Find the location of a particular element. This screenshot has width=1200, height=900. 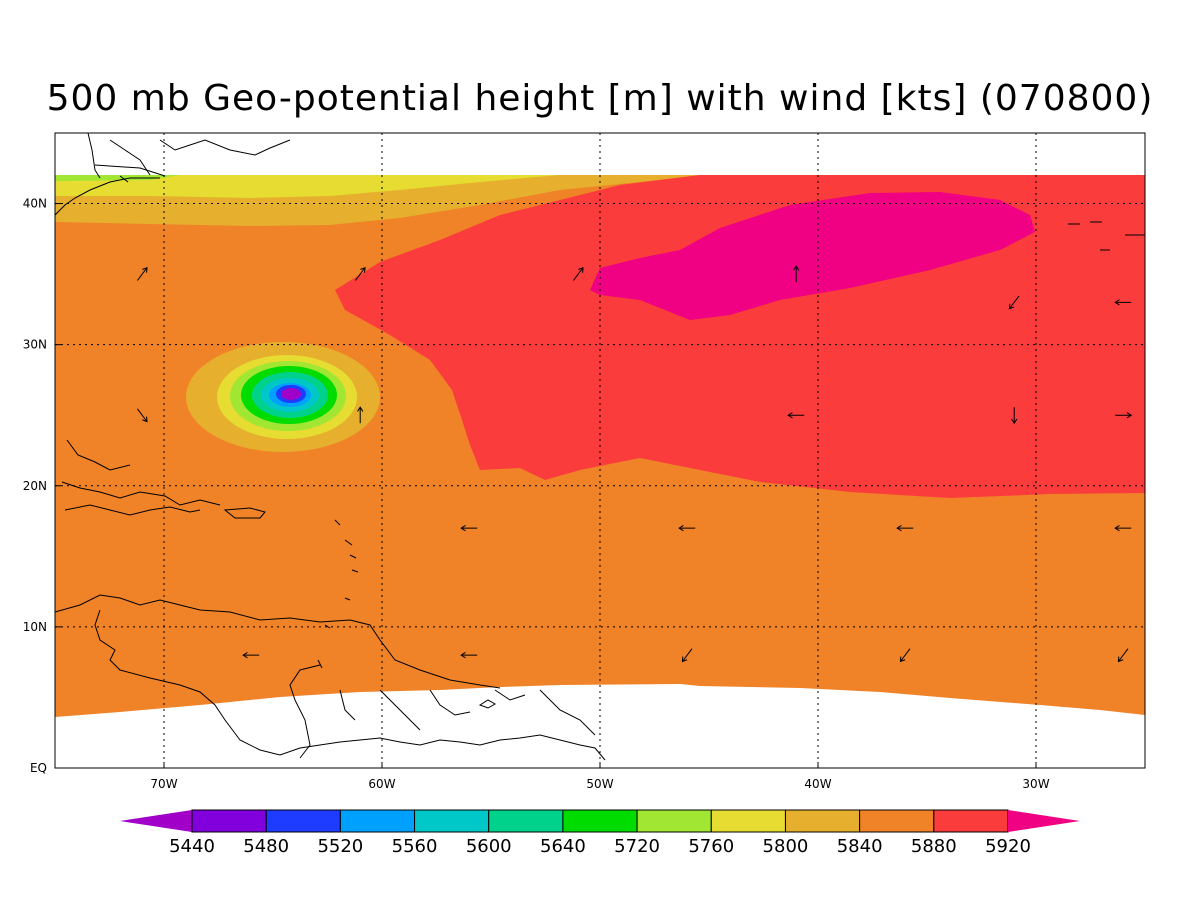

x-tick-label: 50W is located at coordinates (599, 784).